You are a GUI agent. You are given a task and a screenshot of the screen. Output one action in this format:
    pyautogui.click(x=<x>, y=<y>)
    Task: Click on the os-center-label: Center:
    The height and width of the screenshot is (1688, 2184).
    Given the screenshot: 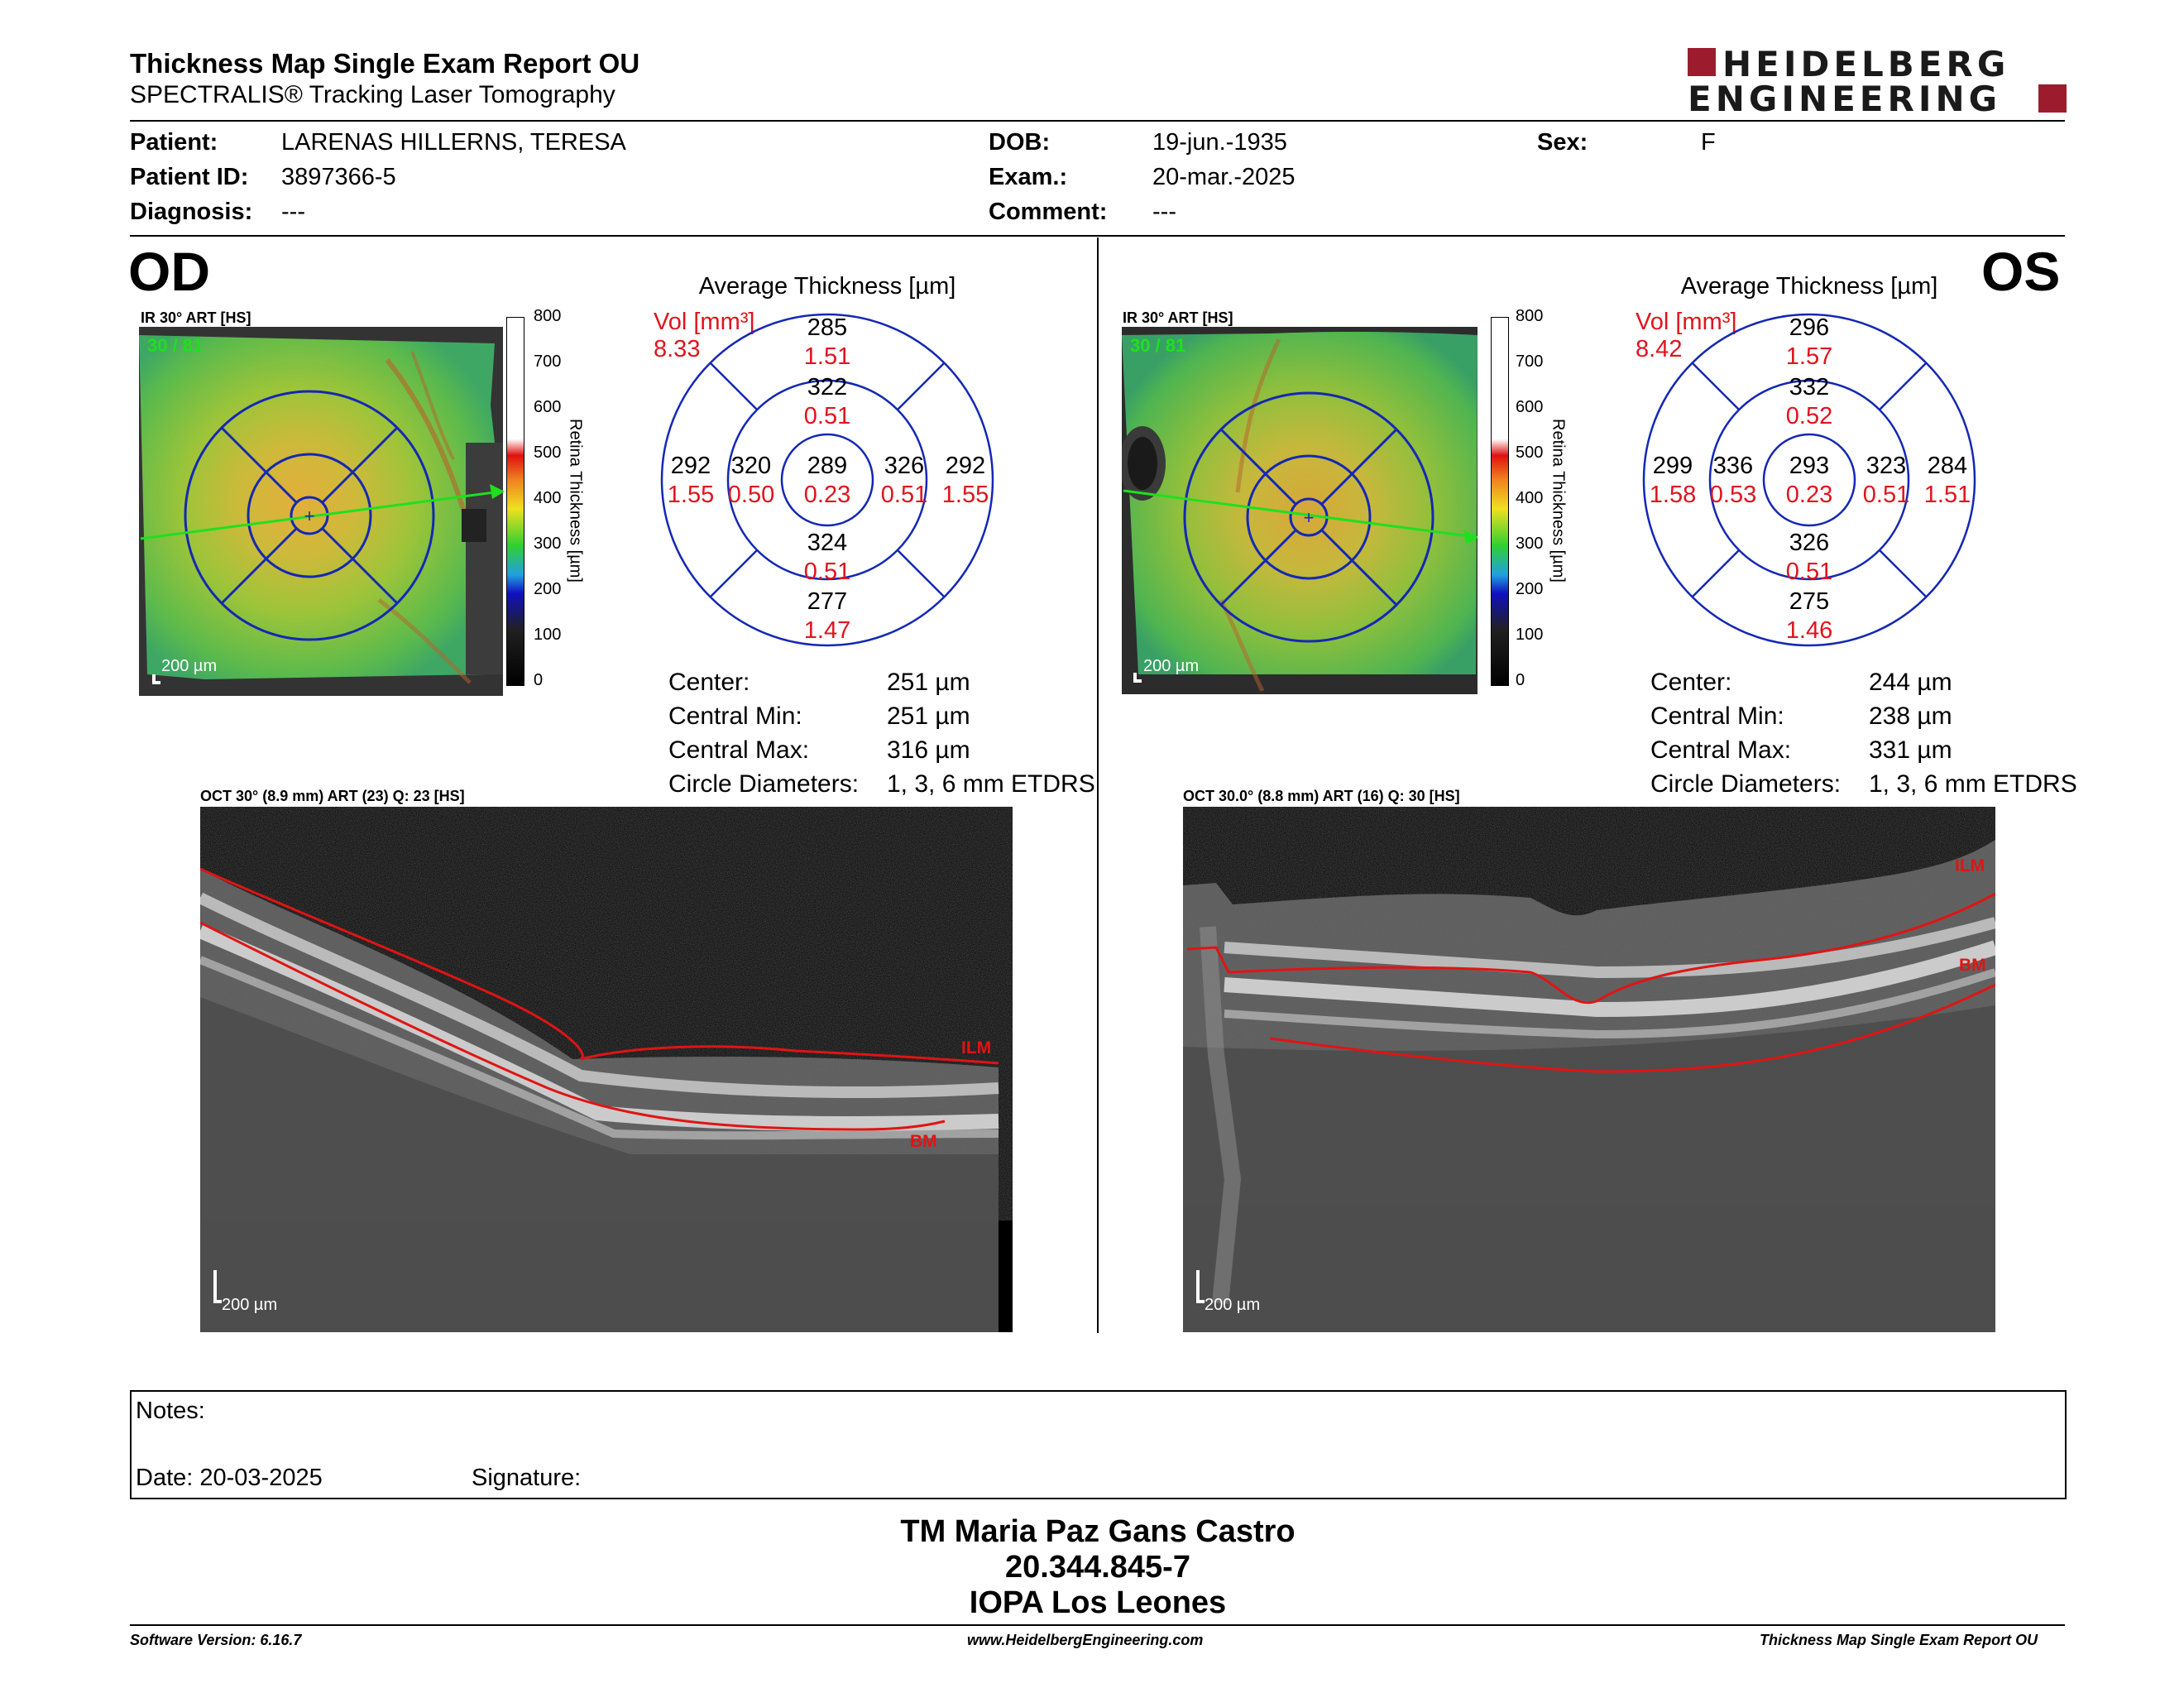 What is the action you would take?
    pyautogui.click(x=1691, y=682)
    